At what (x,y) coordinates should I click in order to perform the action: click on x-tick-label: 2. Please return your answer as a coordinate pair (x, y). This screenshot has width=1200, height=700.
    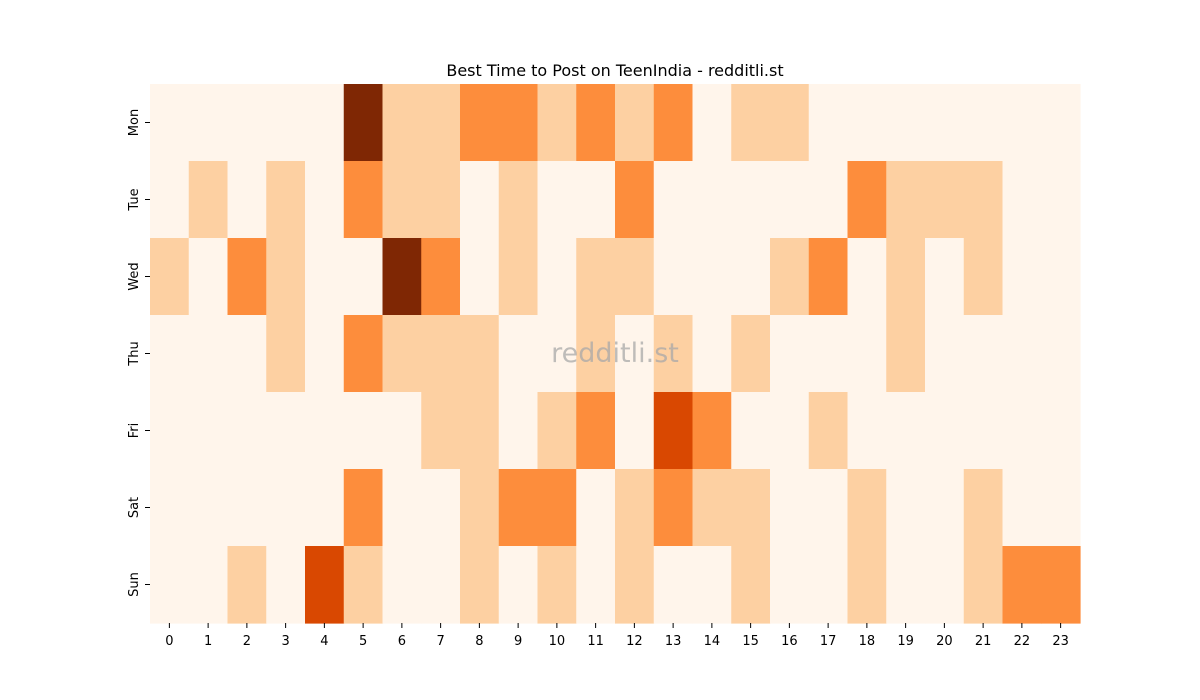
    Looking at the image, I should click on (247, 641).